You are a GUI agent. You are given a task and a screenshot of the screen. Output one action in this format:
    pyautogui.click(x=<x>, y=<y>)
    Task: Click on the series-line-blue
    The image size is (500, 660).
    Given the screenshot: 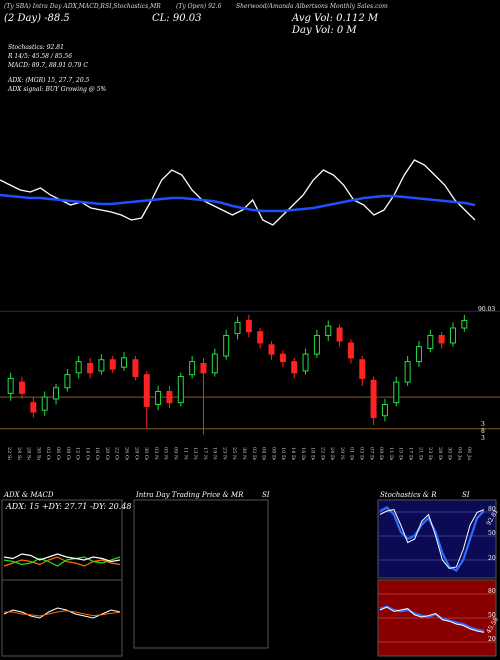 What is the action you would take?
    pyautogui.click(x=238, y=203)
    